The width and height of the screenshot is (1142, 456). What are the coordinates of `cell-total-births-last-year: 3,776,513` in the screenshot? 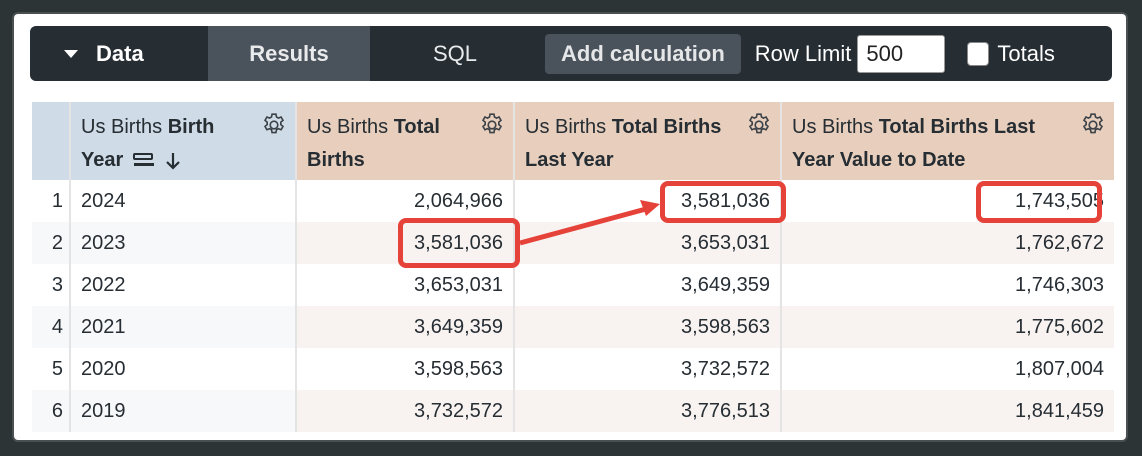 It's located at (647, 411).